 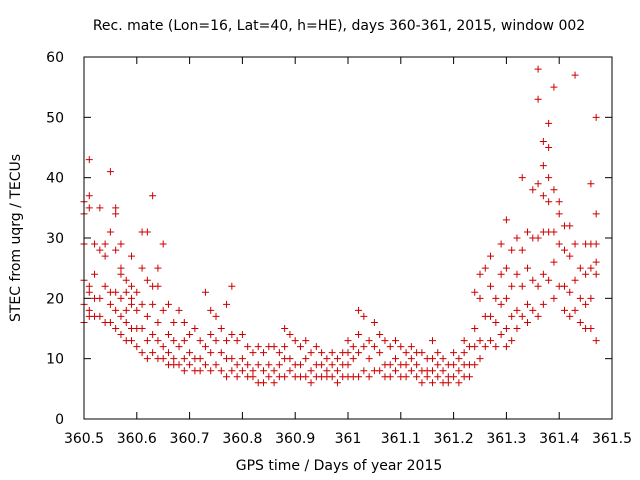 I want to click on x-tick-label: 360.7, so click(x=190, y=439).